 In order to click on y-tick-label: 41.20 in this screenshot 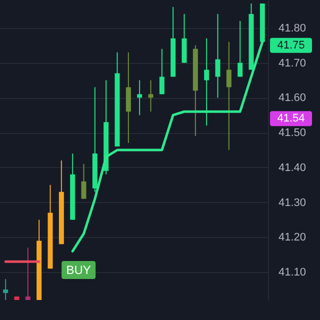, I will do `click(292, 238)`.